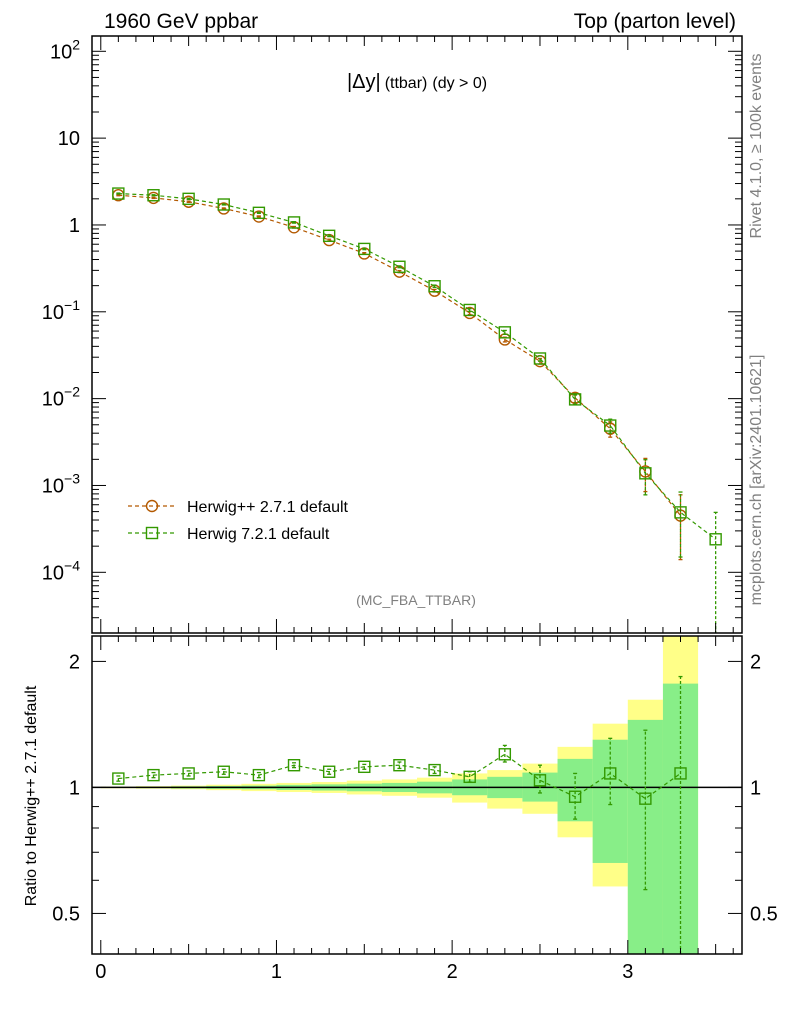 This screenshot has height=1024, width=786. I want to click on ratio-series-line, so click(399, 776).